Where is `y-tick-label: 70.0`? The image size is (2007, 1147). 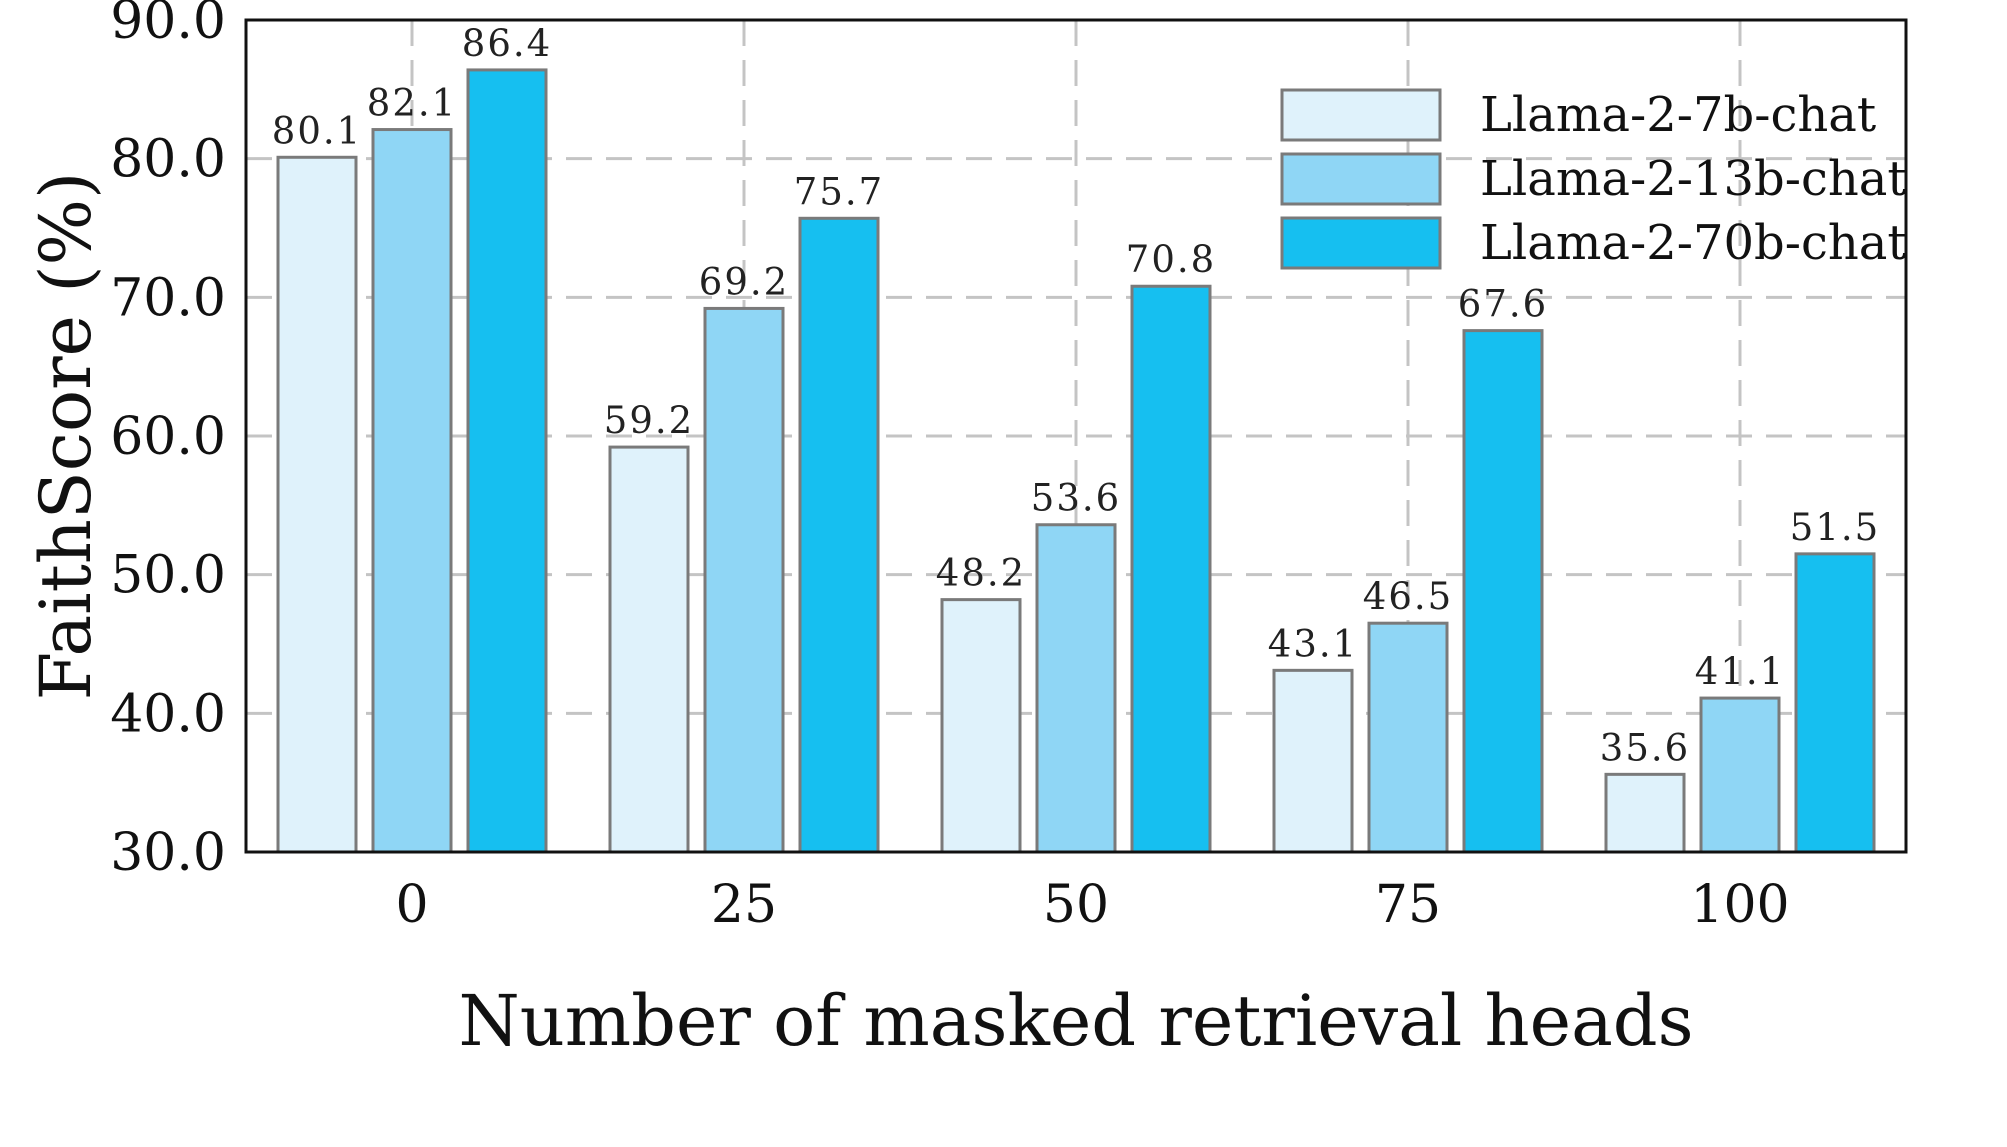
y-tick-label: 70.0 is located at coordinates (168, 298).